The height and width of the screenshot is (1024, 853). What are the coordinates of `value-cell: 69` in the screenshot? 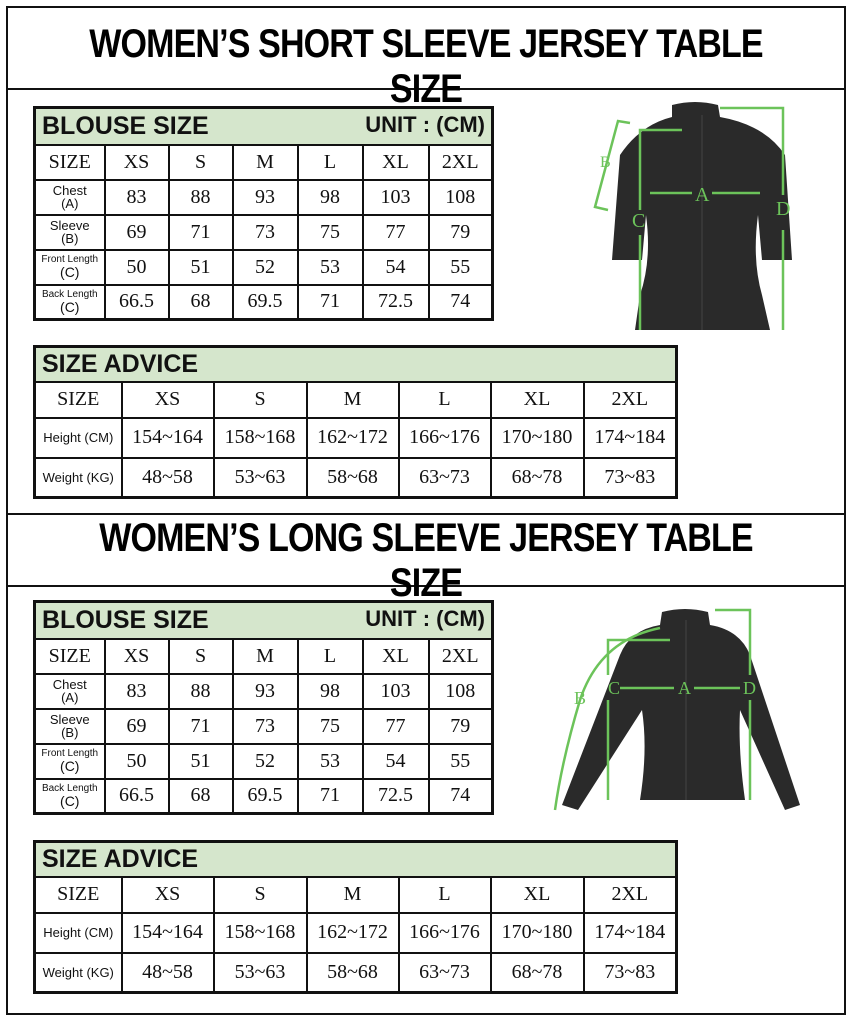 It's located at (136, 726).